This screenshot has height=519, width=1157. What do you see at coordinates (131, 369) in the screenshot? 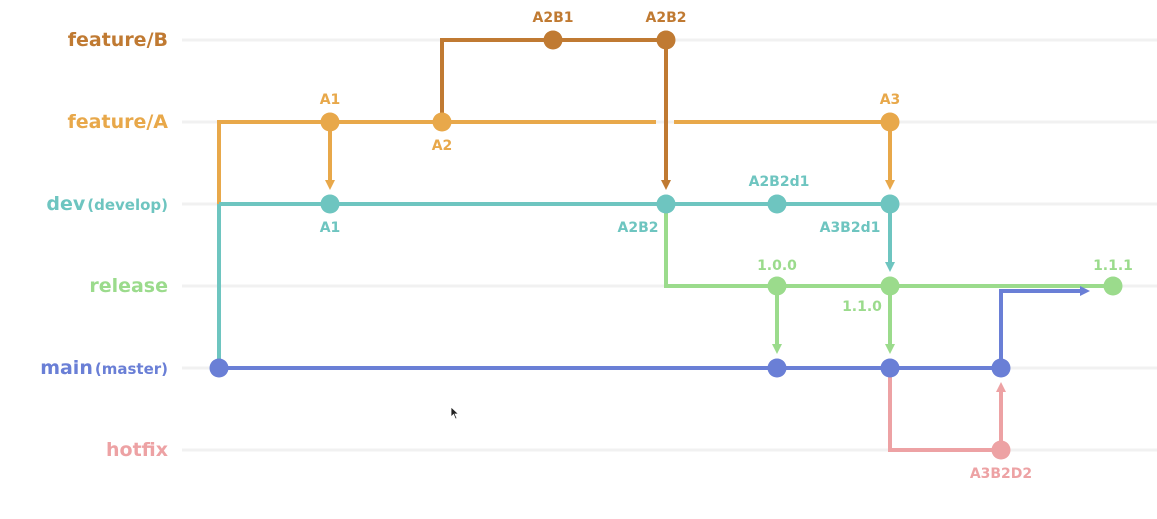
I see `branch-alias: (master)` at bounding box center [131, 369].